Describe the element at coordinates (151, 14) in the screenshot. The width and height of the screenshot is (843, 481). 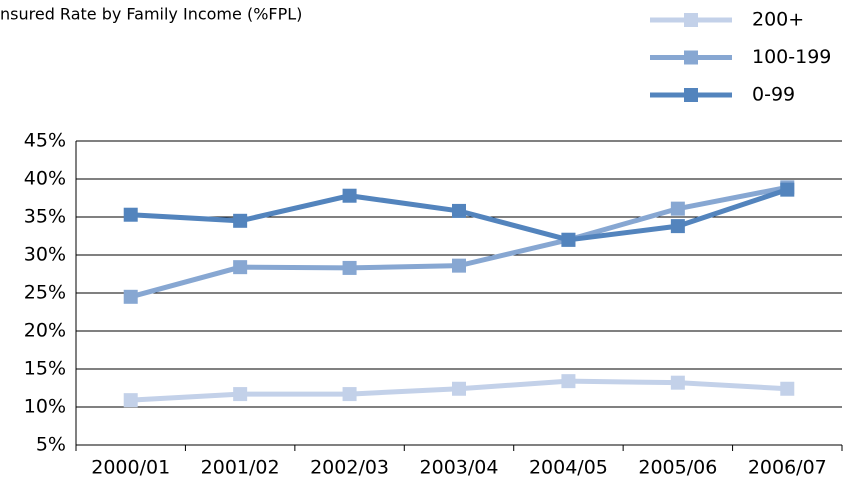
I see `chart-title: nsured Rate by Family Income (%FPL)` at that location.